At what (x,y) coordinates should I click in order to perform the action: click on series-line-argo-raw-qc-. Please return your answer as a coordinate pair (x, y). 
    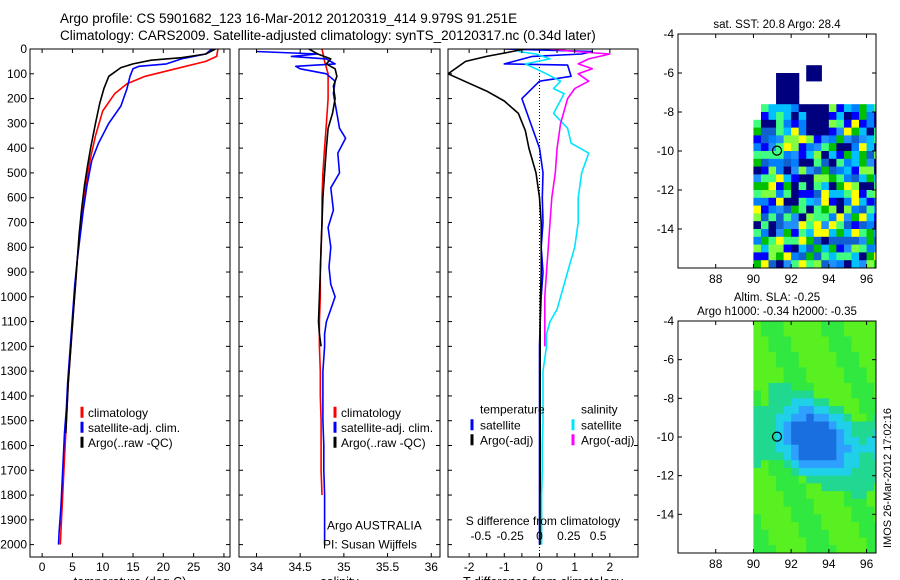
    Looking at the image, I should click on (323, 198).